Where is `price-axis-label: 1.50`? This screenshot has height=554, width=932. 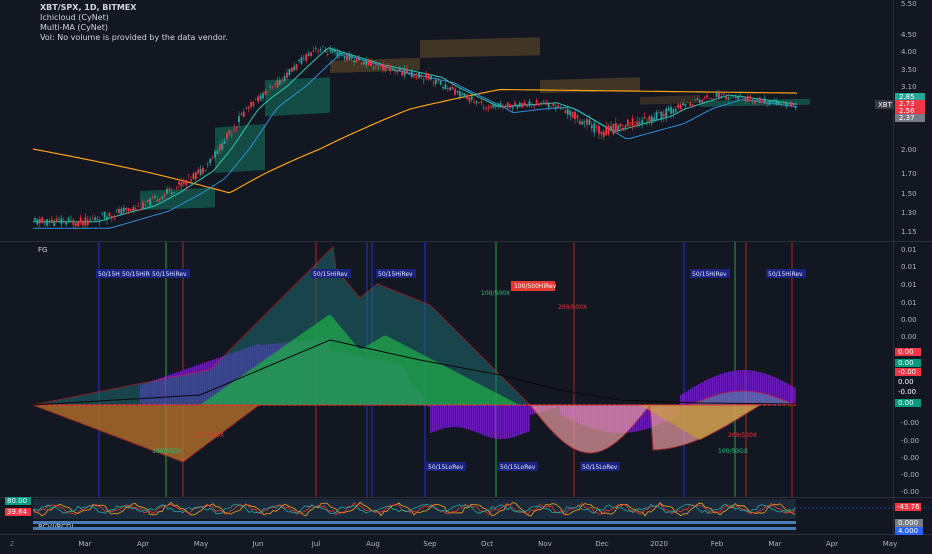 price-axis-label: 1.50 is located at coordinates (909, 194).